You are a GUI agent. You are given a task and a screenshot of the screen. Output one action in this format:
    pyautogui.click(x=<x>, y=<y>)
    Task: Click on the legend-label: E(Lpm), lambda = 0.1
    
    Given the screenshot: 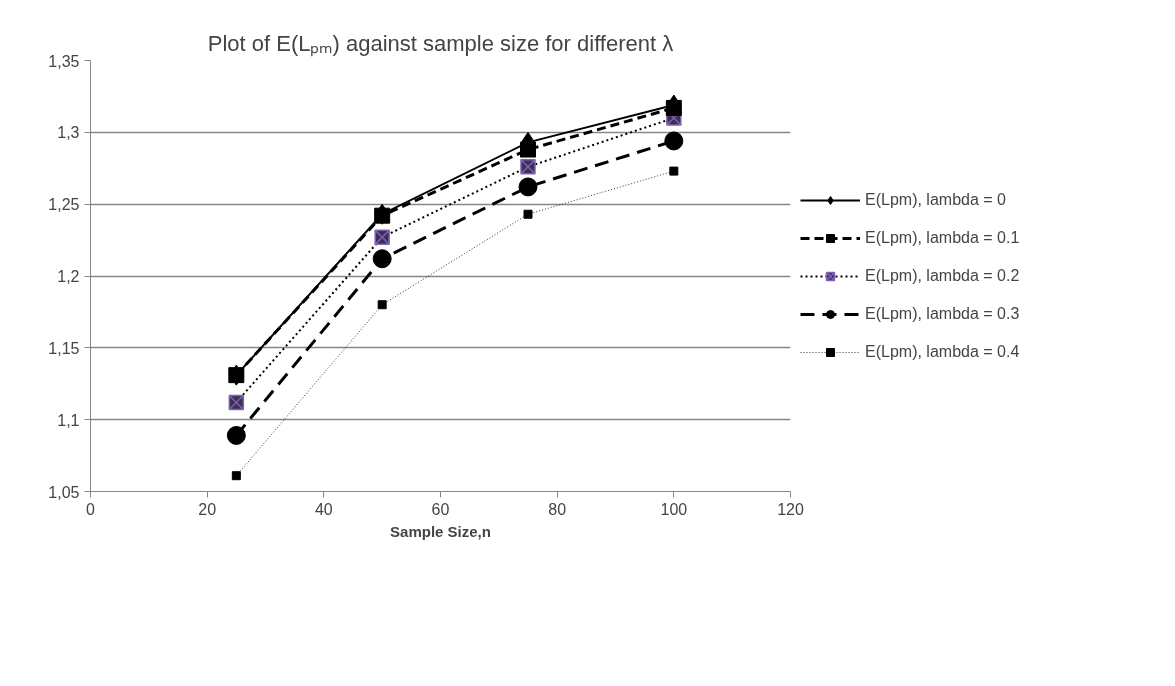 What is the action you would take?
    pyautogui.click(x=942, y=237)
    